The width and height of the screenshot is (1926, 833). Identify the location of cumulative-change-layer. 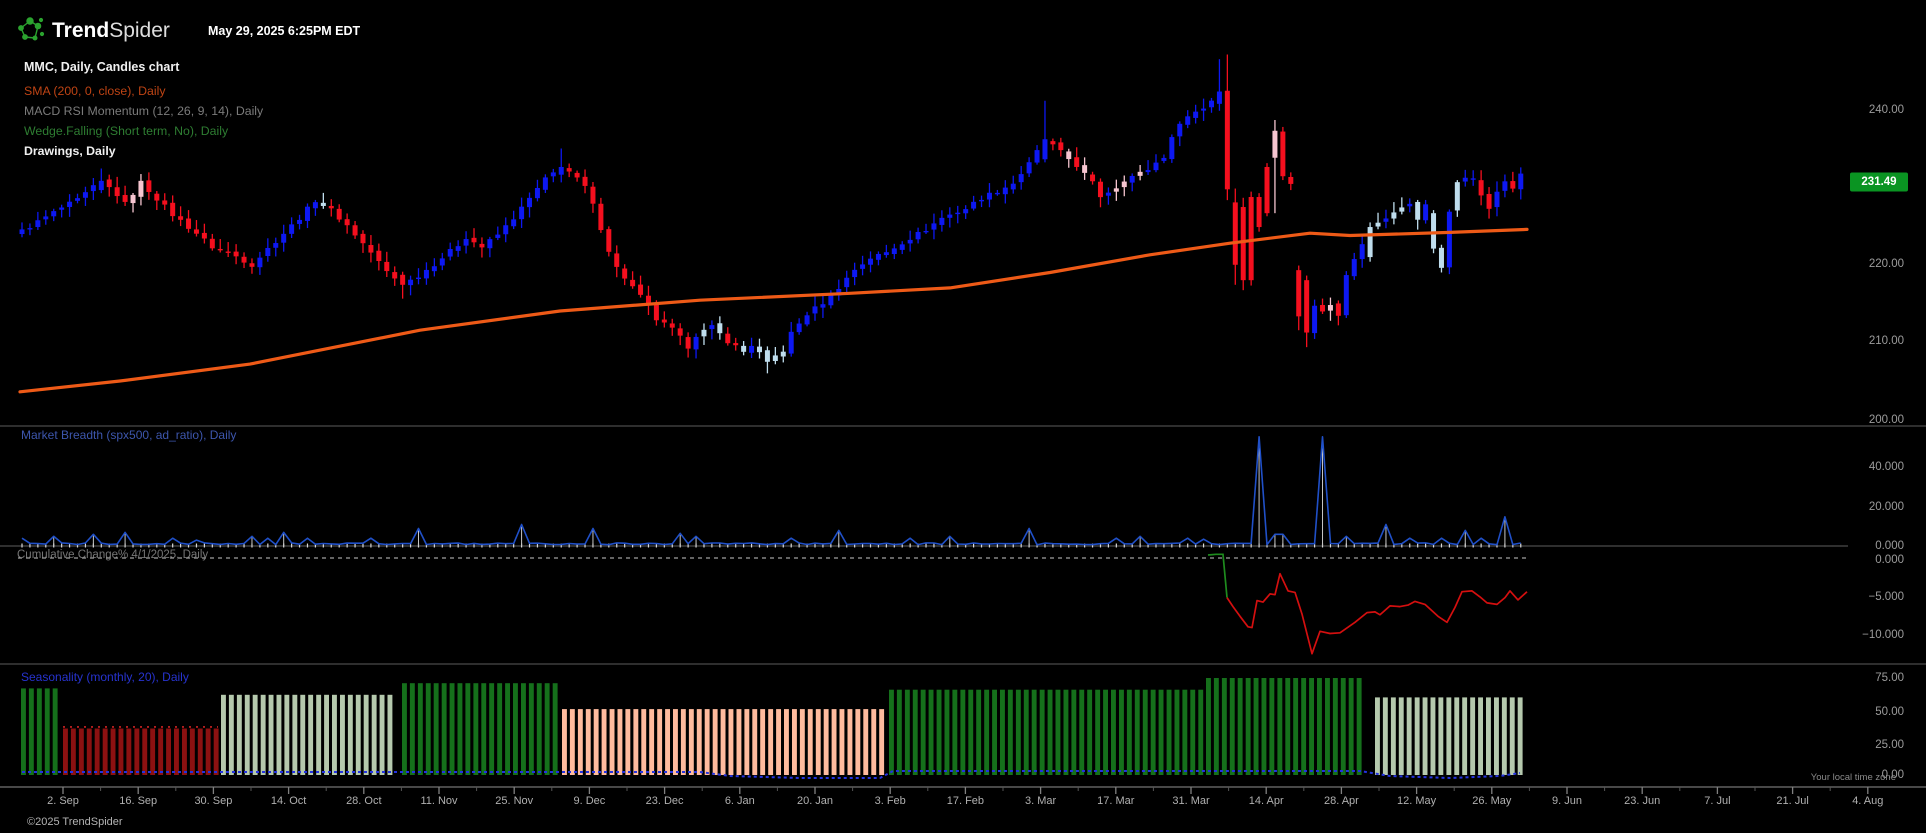
(1367, 604).